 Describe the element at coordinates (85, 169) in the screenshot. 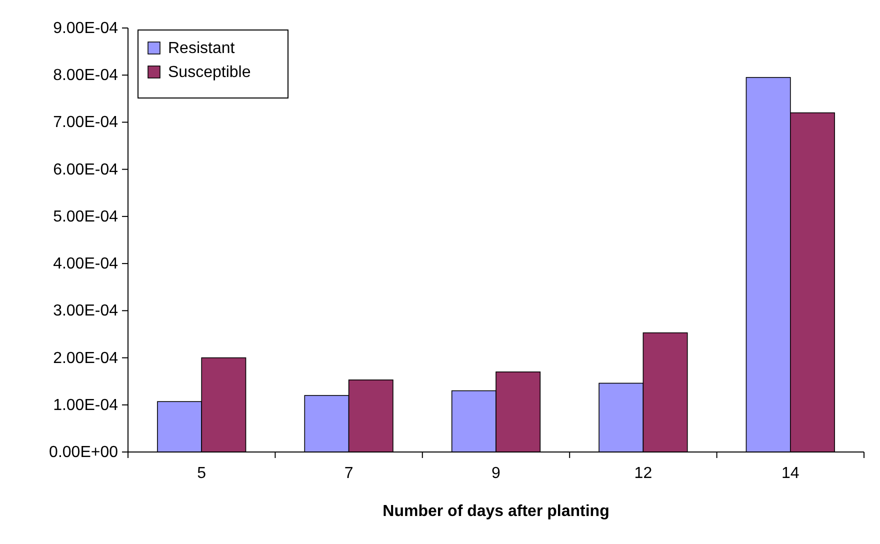

I see `y-tick-label: 6.00E-04` at that location.